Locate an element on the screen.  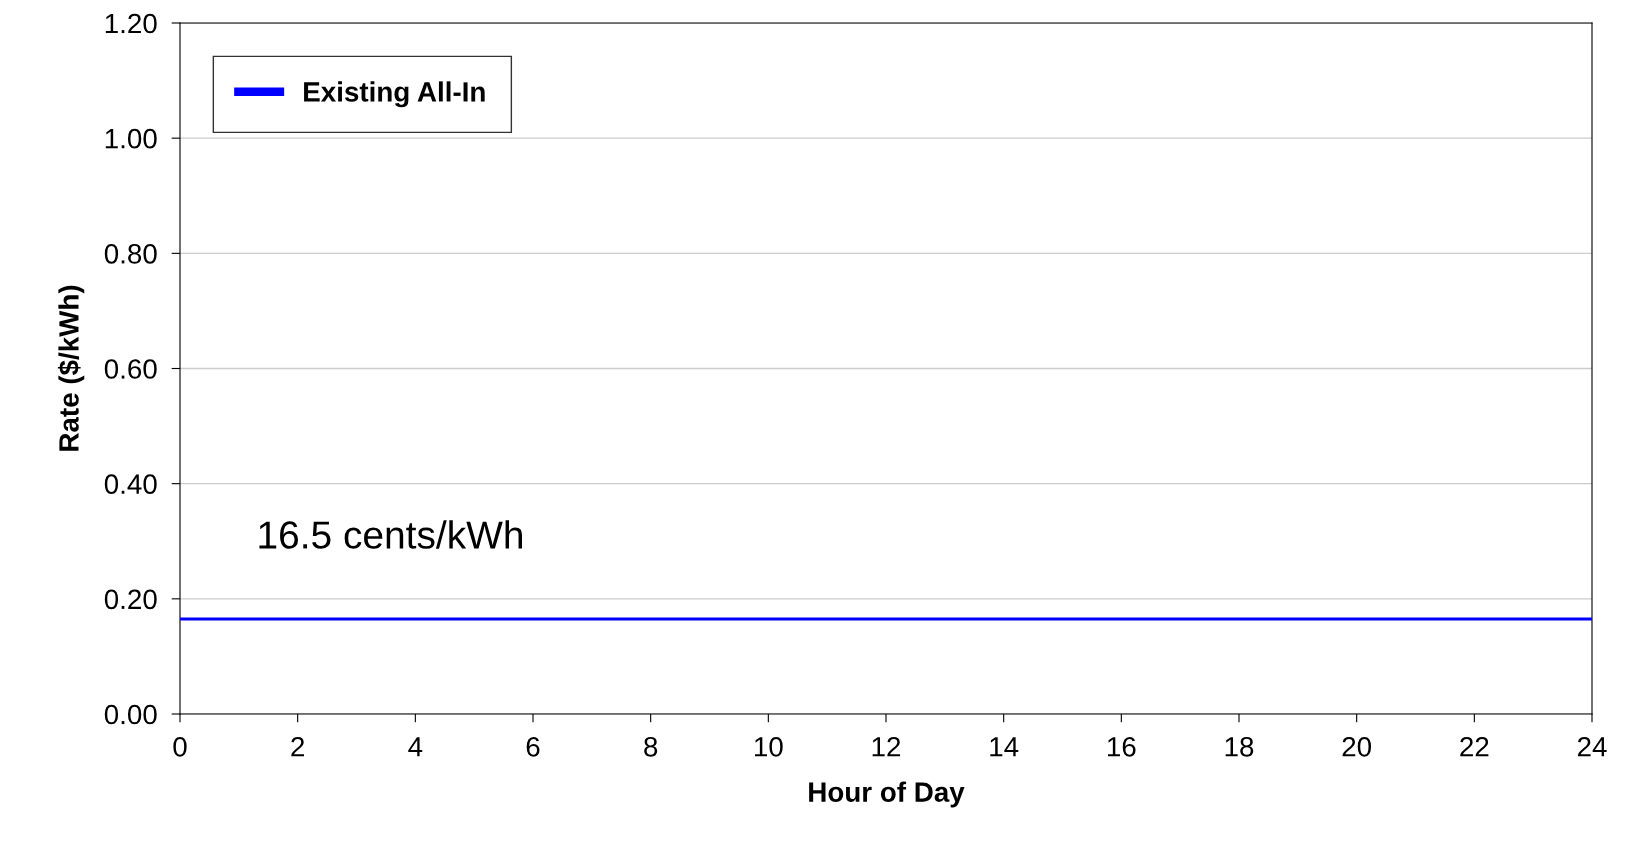
y-tick-label: 0.20 is located at coordinates (130, 599).